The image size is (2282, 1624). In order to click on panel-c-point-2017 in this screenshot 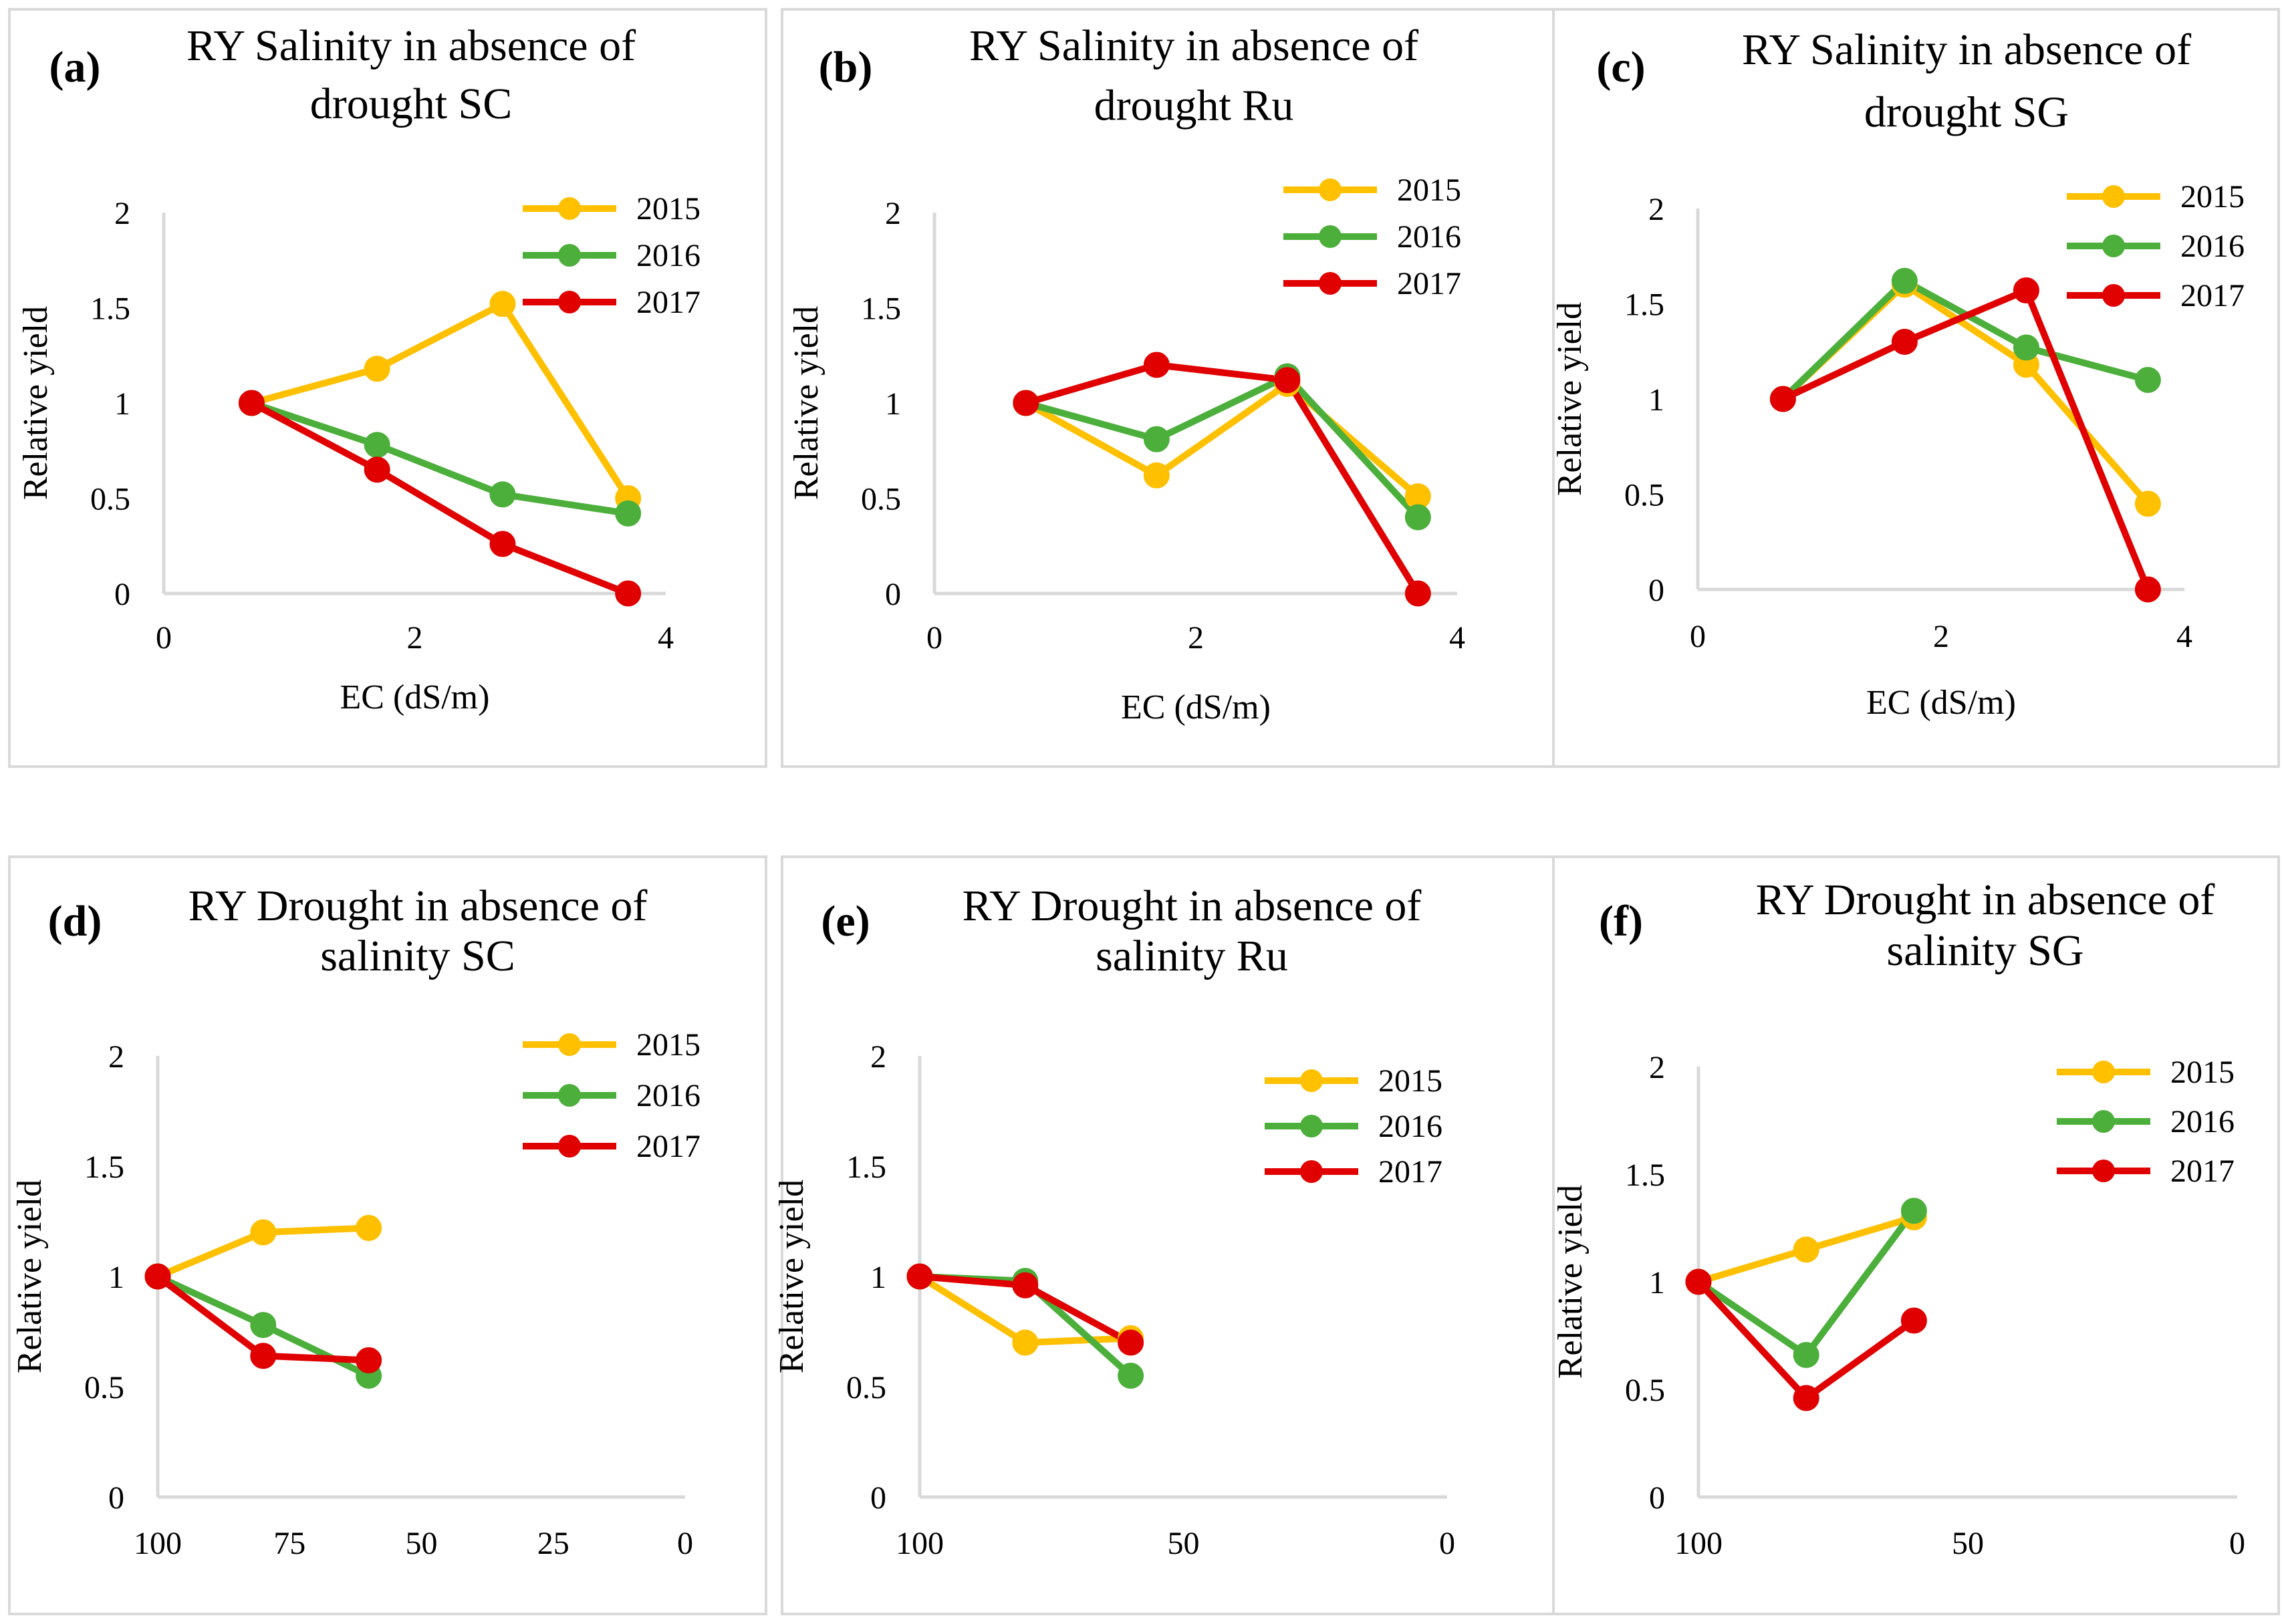, I will do `click(2026, 290)`.